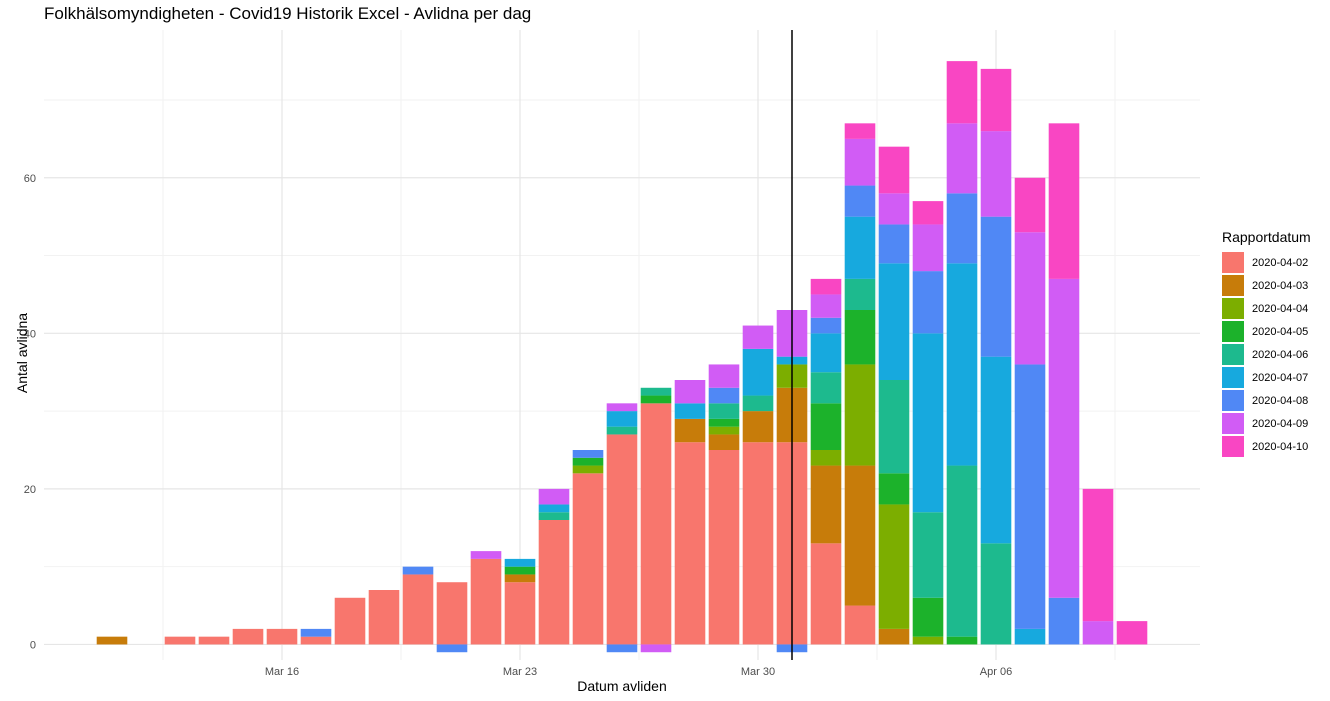 Image resolution: width=1330 pixels, height=701 pixels. What do you see at coordinates (33, 645) in the screenshot?
I see `y-tick-label: 0` at bounding box center [33, 645].